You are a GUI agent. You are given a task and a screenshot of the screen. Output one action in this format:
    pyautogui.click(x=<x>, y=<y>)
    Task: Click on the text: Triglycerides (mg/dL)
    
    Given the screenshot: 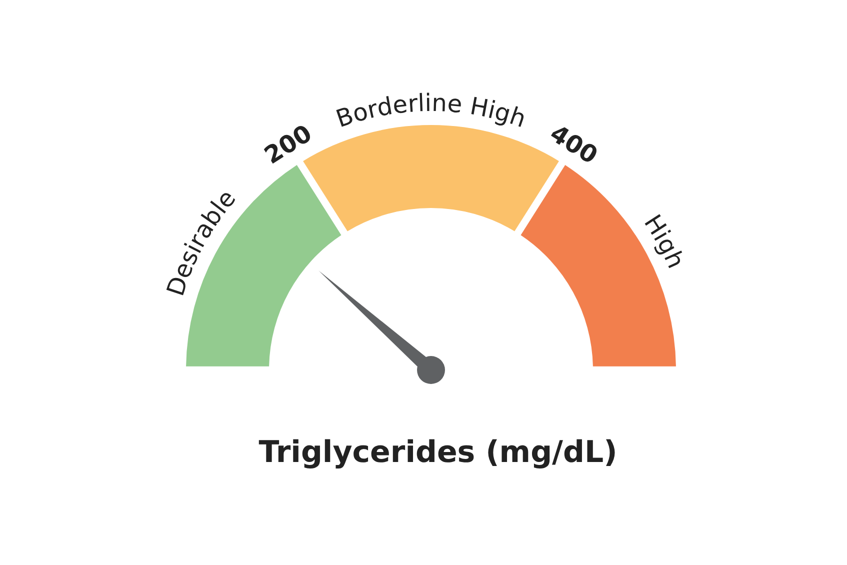 What is the action you would take?
    pyautogui.click(x=438, y=452)
    